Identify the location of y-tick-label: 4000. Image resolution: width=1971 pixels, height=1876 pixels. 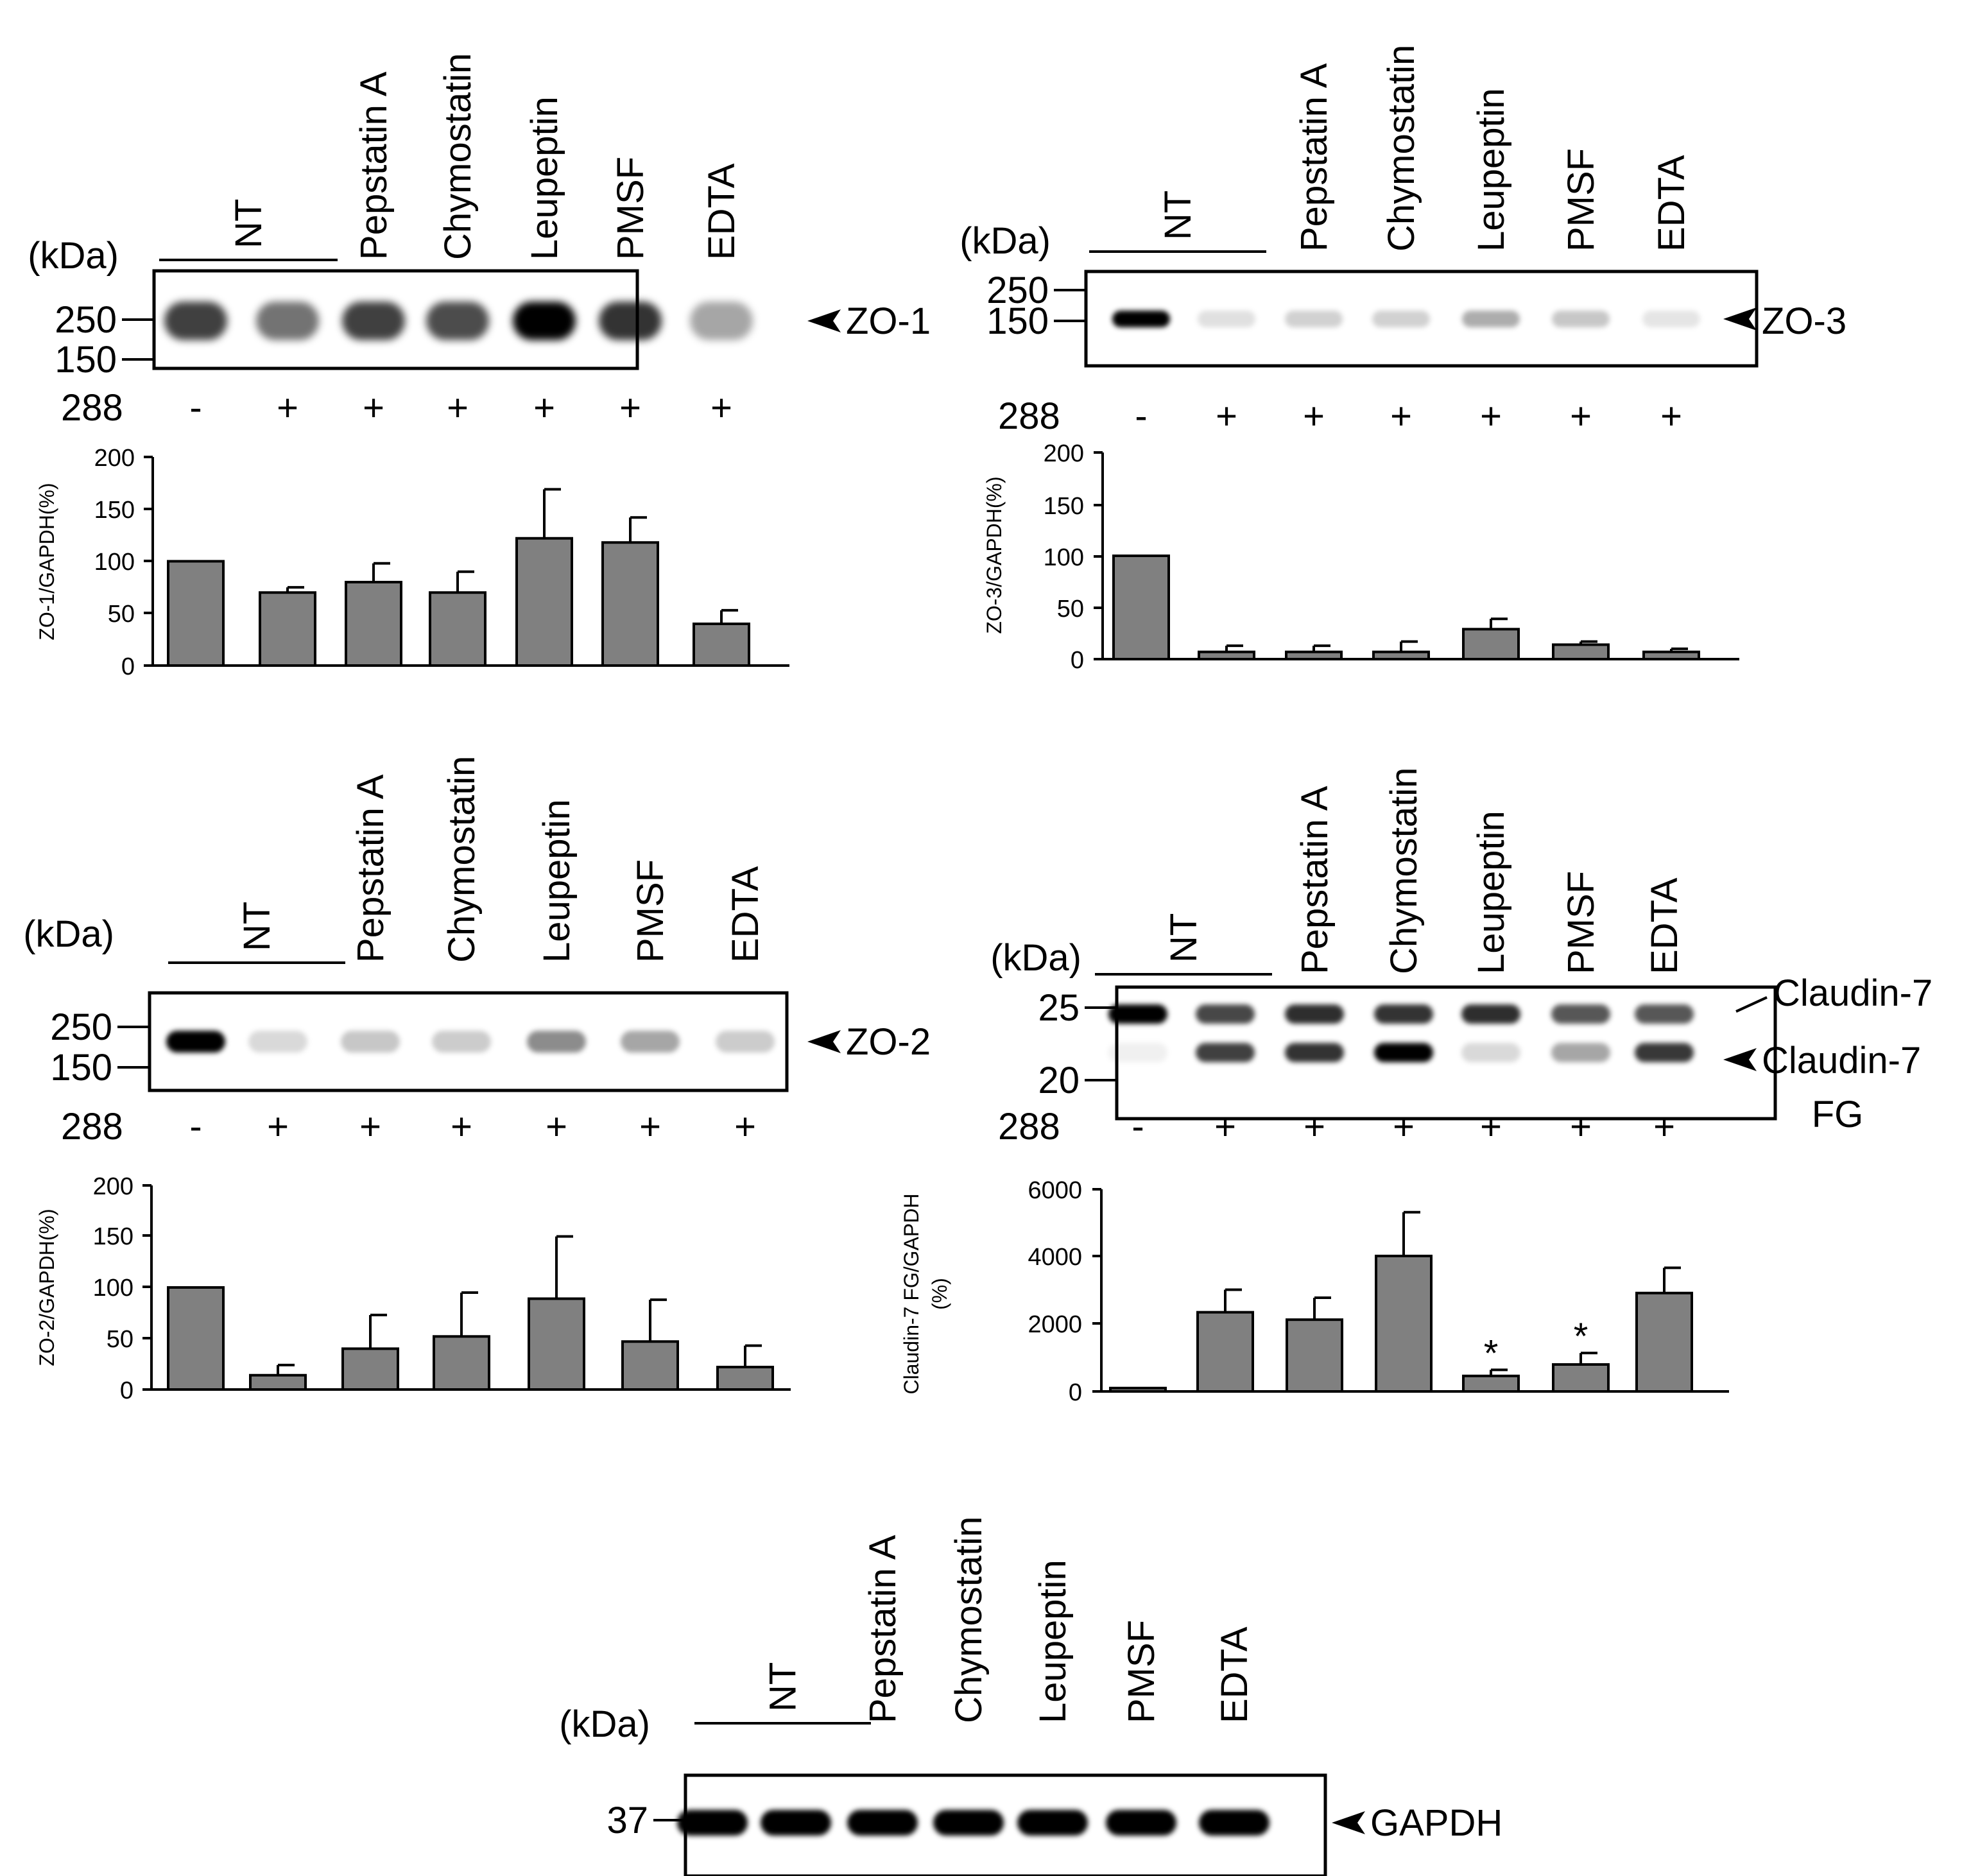
(1055, 1257).